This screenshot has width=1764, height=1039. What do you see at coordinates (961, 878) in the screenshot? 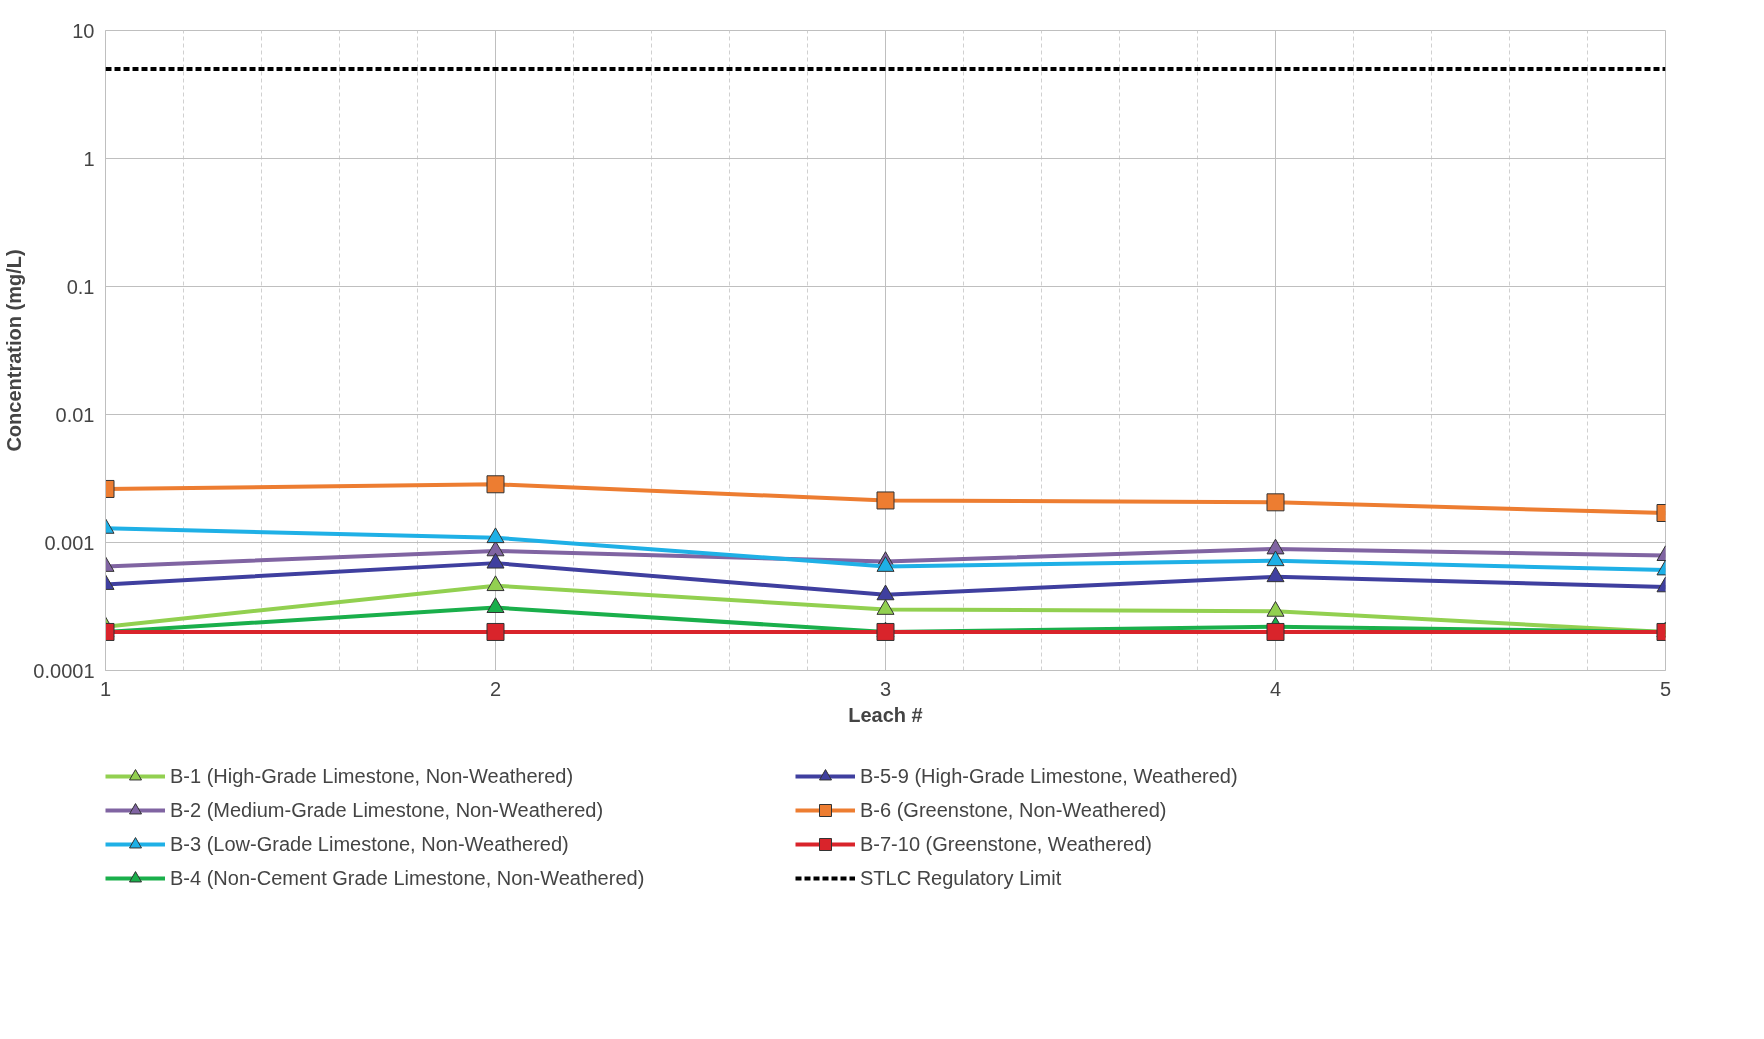
I see `legend-label: STLC Regulatory Limit` at bounding box center [961, 878].